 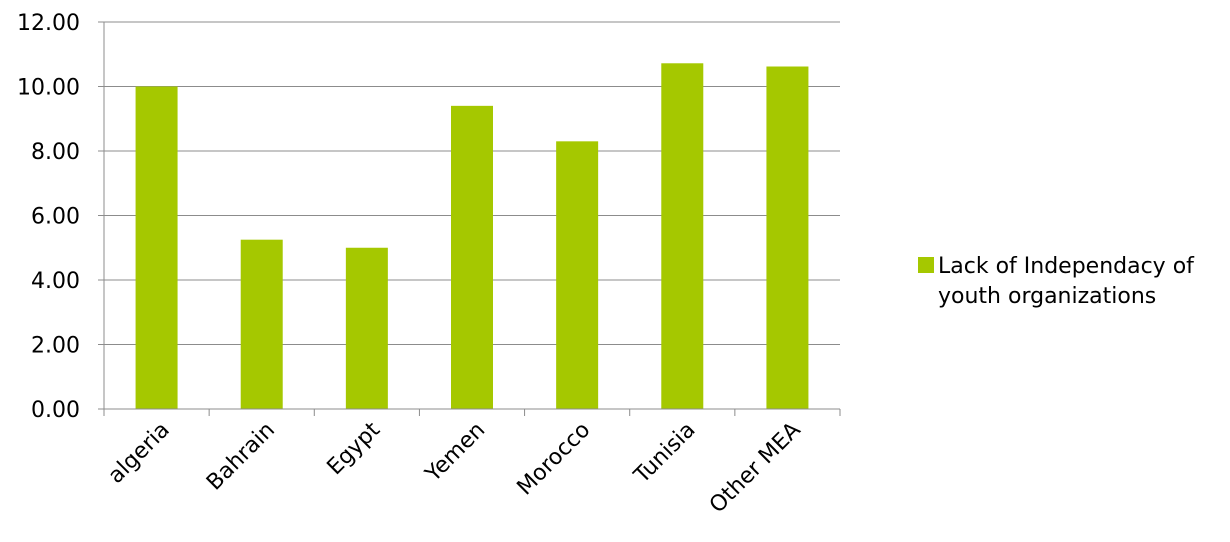 What do you see at coordinates (472, 257) in the screenshot?
I see `bar-yemen` at bounding box center [472, 257].